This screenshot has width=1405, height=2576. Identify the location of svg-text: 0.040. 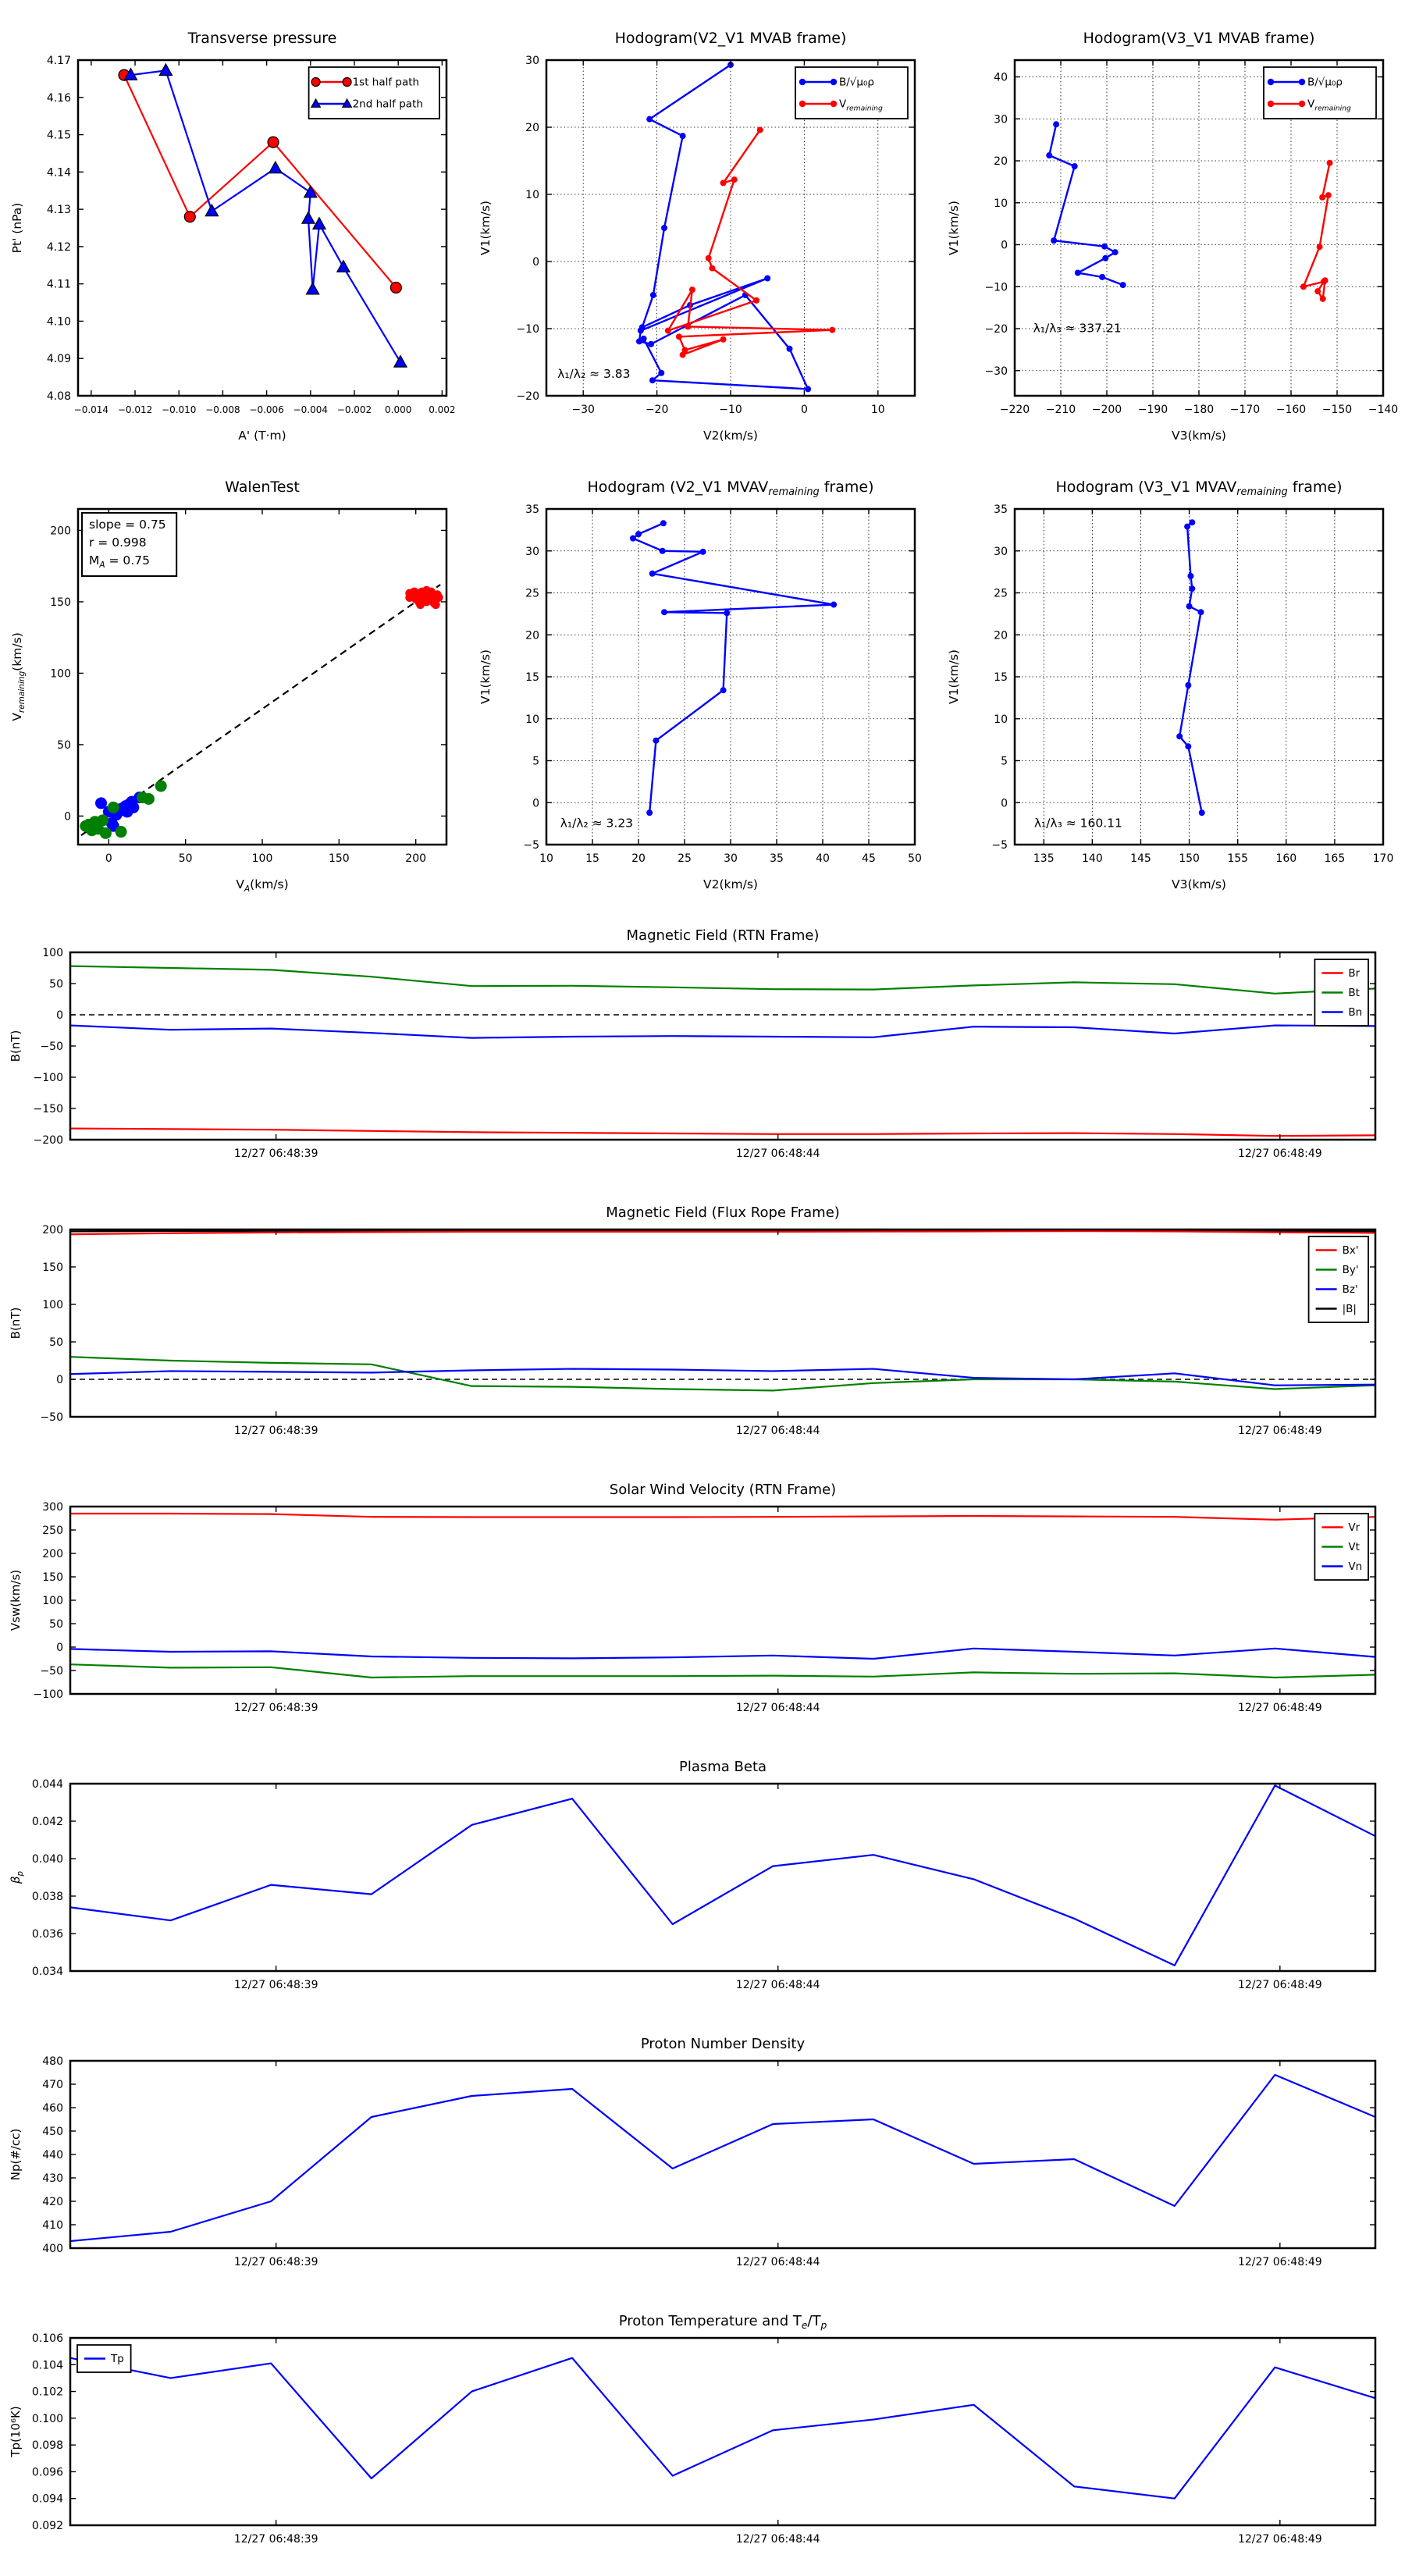
(47, 1859).